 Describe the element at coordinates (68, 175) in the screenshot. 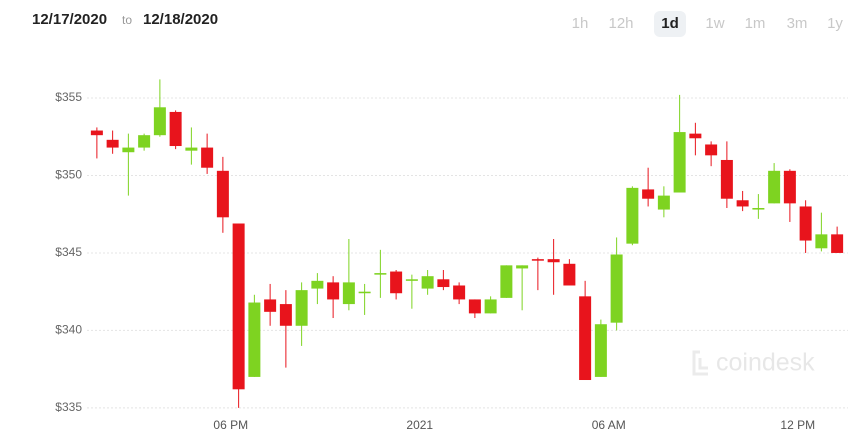

I see `y-tick-label: $350` at that location.